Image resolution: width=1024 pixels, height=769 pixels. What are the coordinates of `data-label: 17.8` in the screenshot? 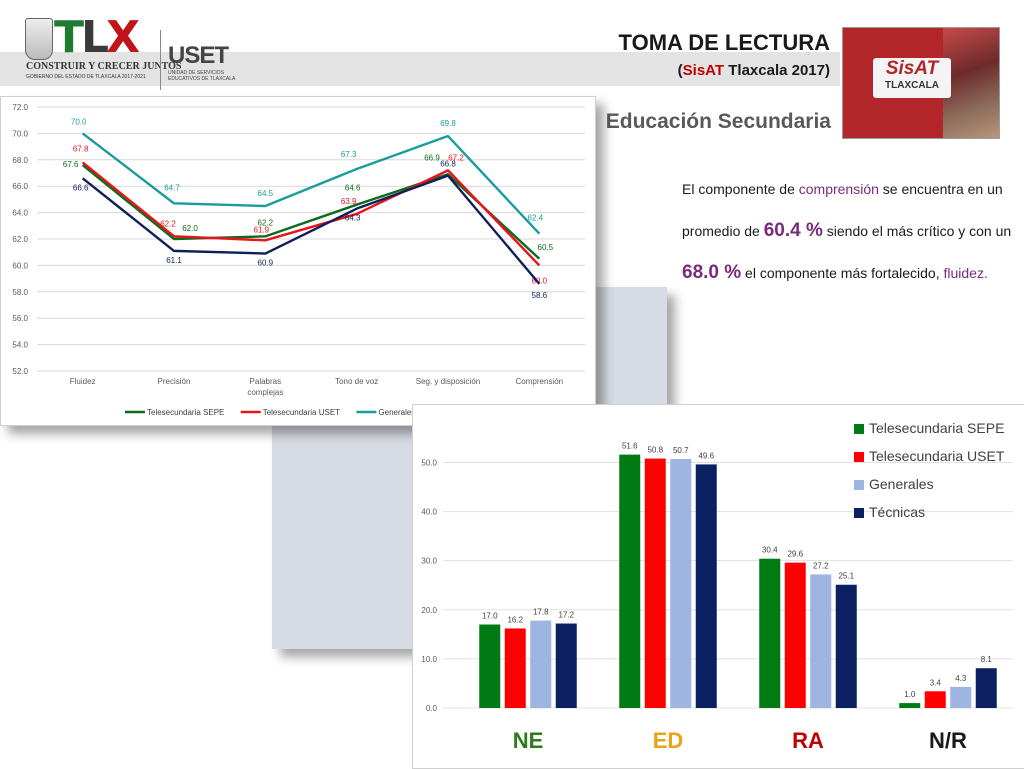 It's located at (541, 612).